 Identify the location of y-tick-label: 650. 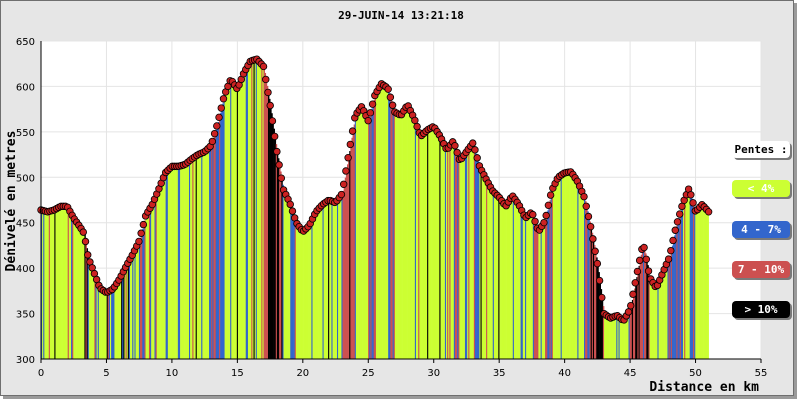
(25, 42).